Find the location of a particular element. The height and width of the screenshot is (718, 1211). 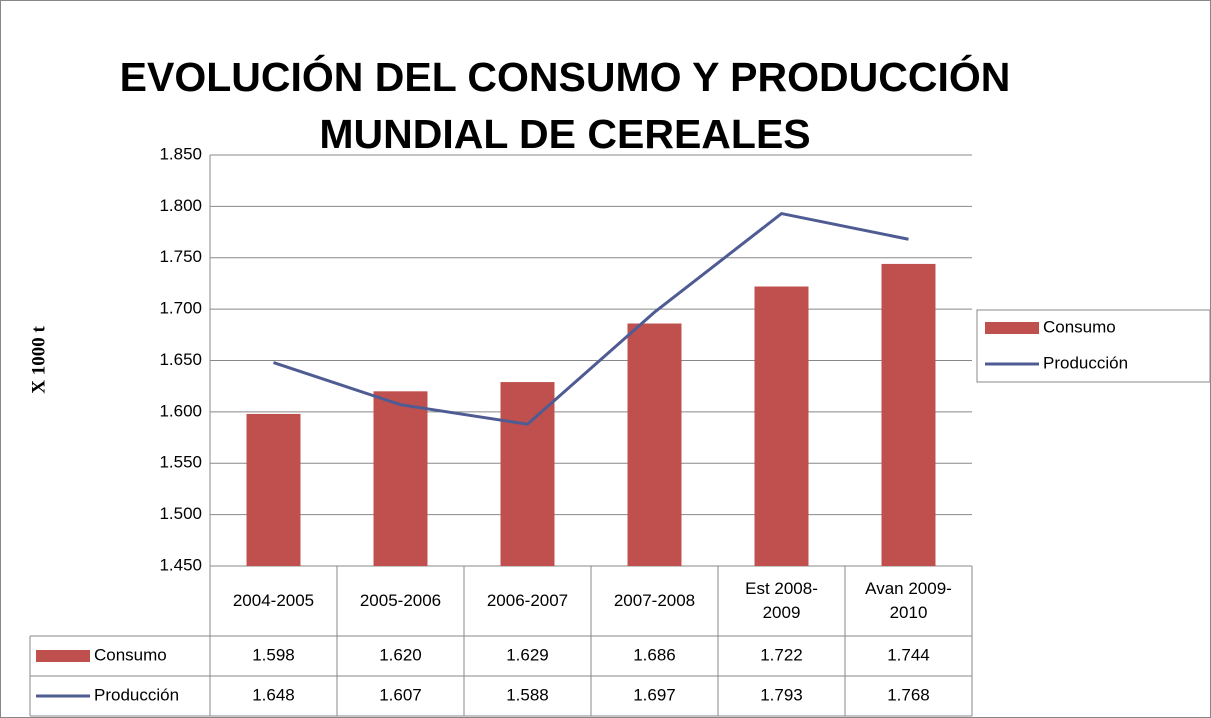

y-tick-label: 1.550 is located at coordinates (180, 462).